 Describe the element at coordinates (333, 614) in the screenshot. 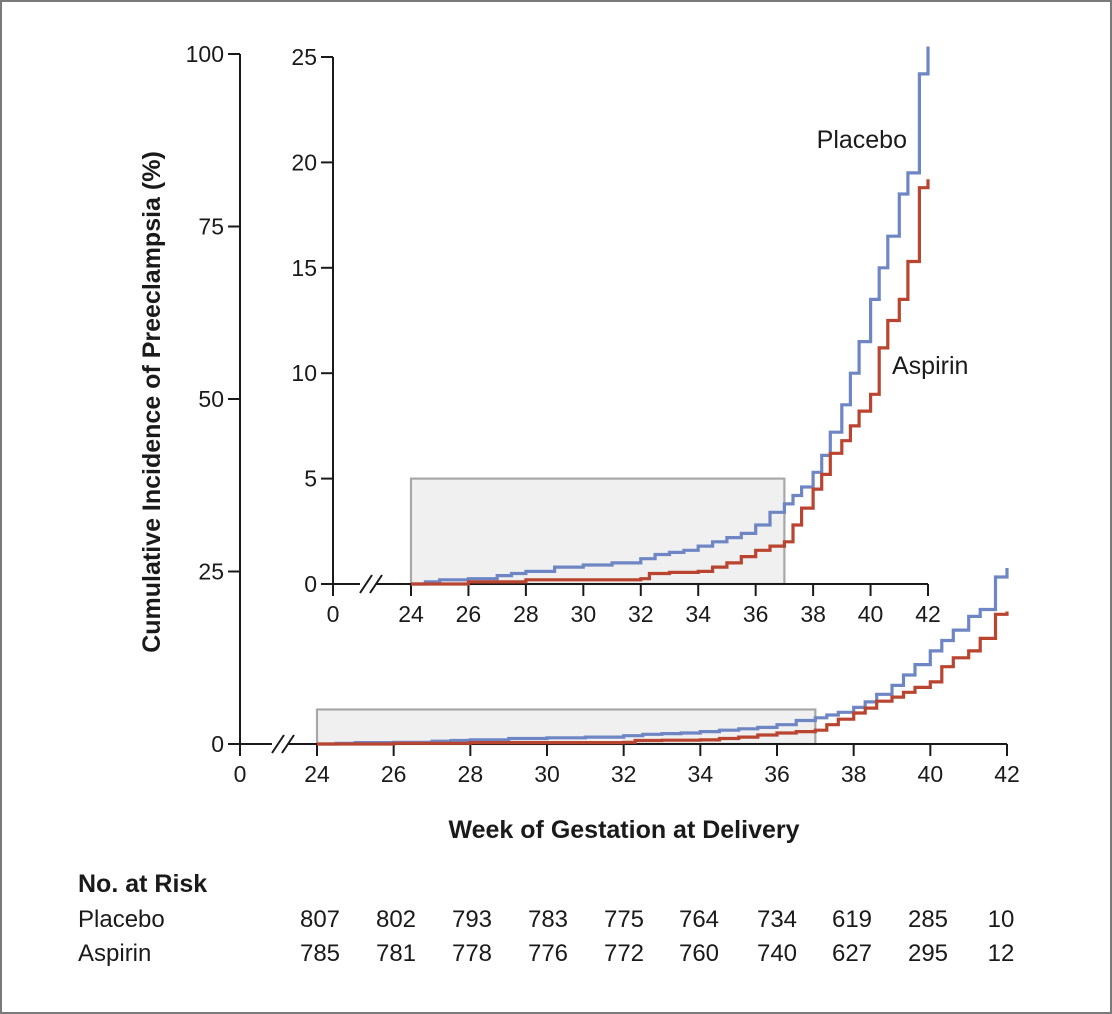

I see `inset-x-tick-label: 0` at that location.